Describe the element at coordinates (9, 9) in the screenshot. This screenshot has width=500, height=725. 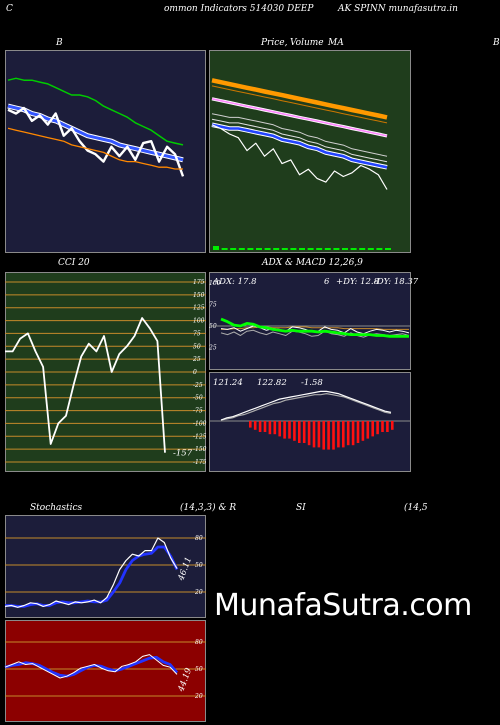
I see `header-letter: C` at that location.